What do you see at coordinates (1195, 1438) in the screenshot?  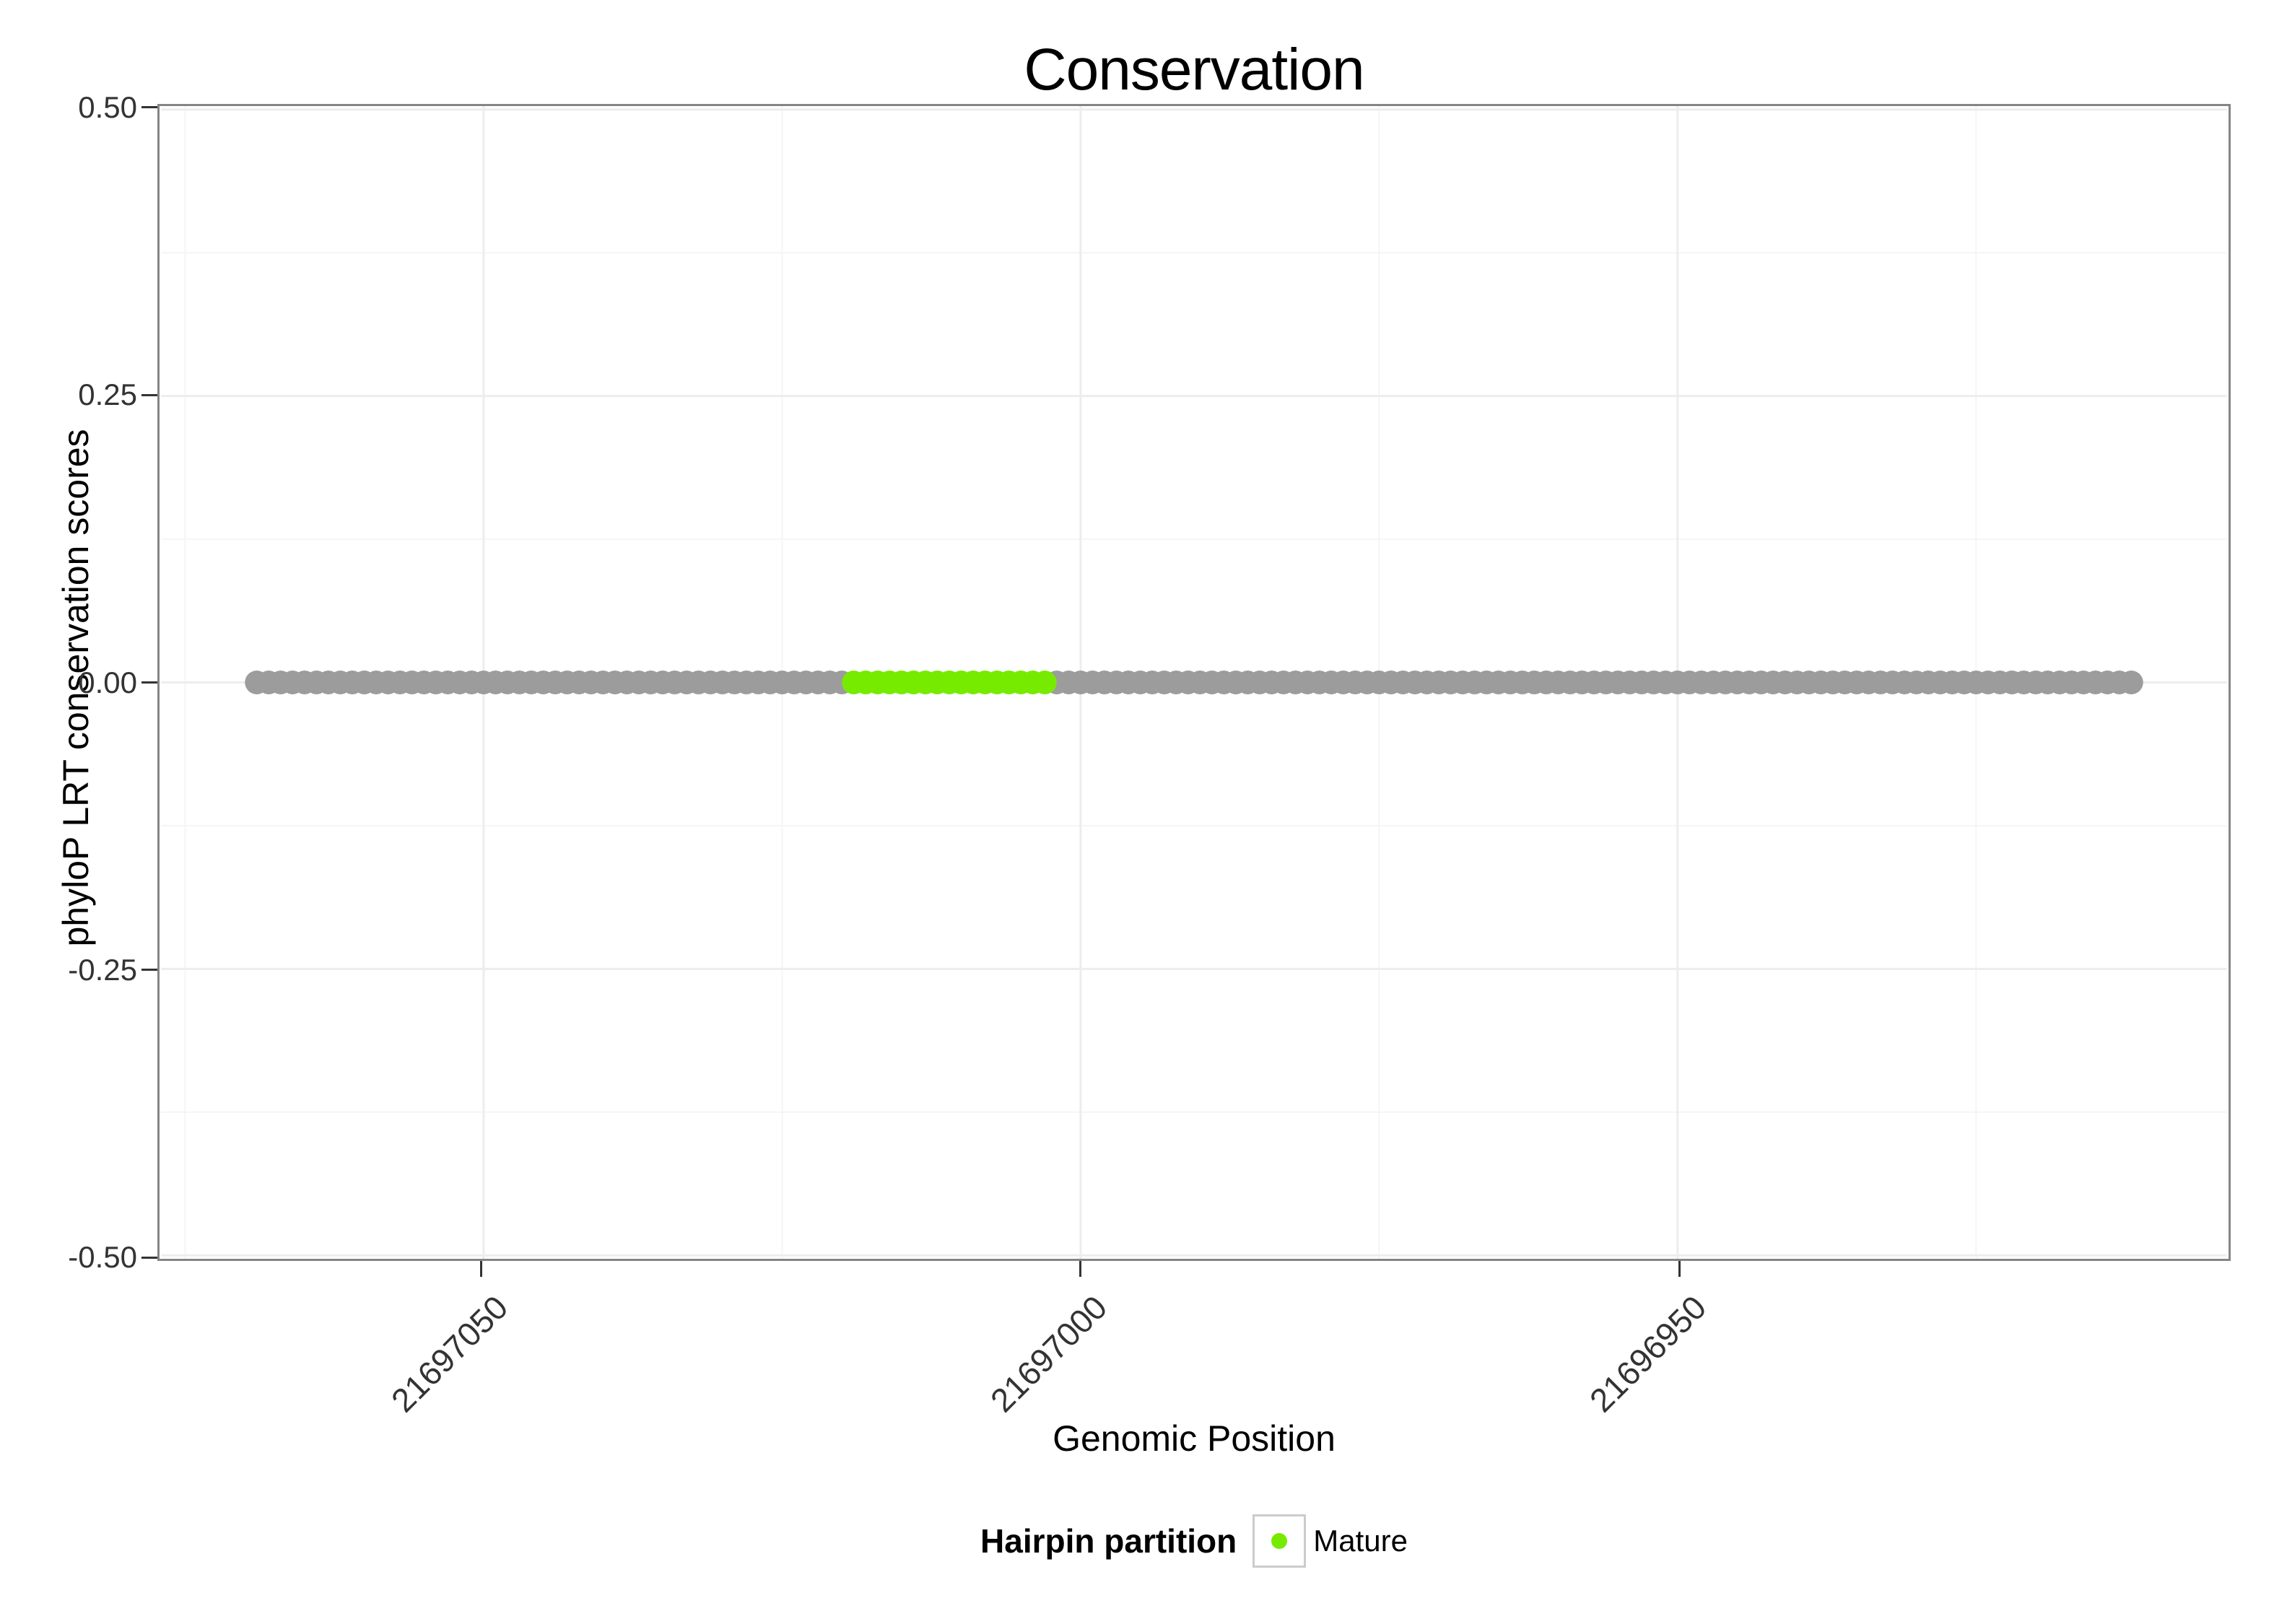 I see `x-axis-title: Genomic Position` at bounding box center [1195, 1438].